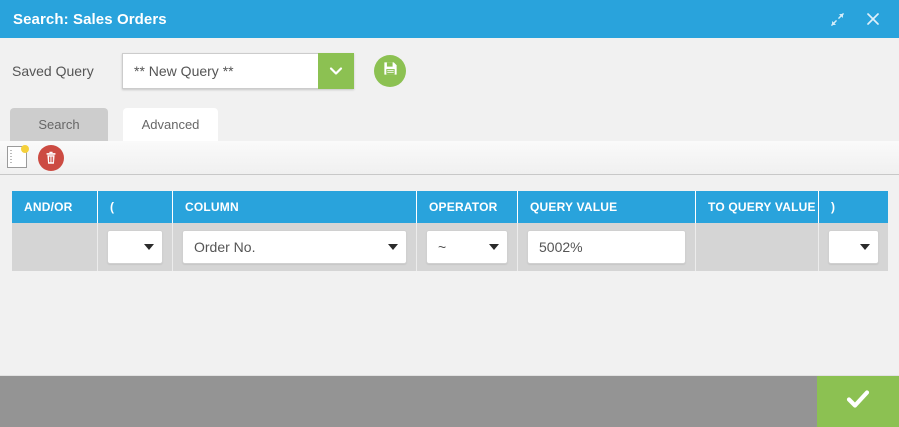 The width and height of the screenshot is (899, 427). What do you see at coordinates (295, 207) in the screenshot?
I see `column-header-column: COLUMN` at bounding box center [295, 207].